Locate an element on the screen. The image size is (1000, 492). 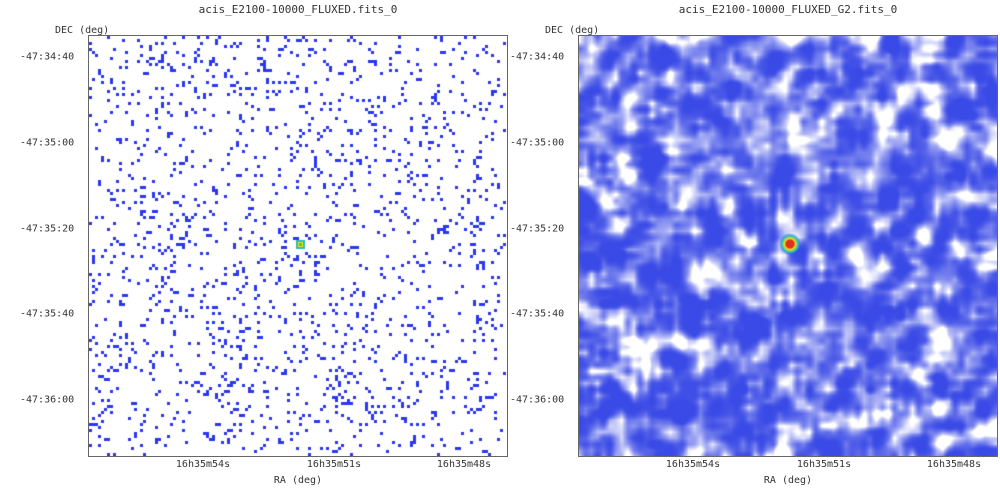
panel-title: acis_E2100-10000_FLUXED_G2.fits_0 is located at coordinates (788, 9).